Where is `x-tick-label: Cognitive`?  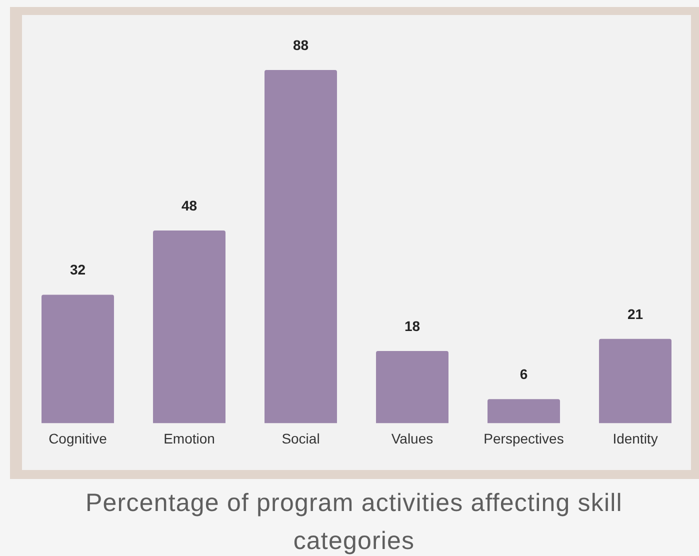
x-tick-label: Cognitive is located at coordinates (78, 438).